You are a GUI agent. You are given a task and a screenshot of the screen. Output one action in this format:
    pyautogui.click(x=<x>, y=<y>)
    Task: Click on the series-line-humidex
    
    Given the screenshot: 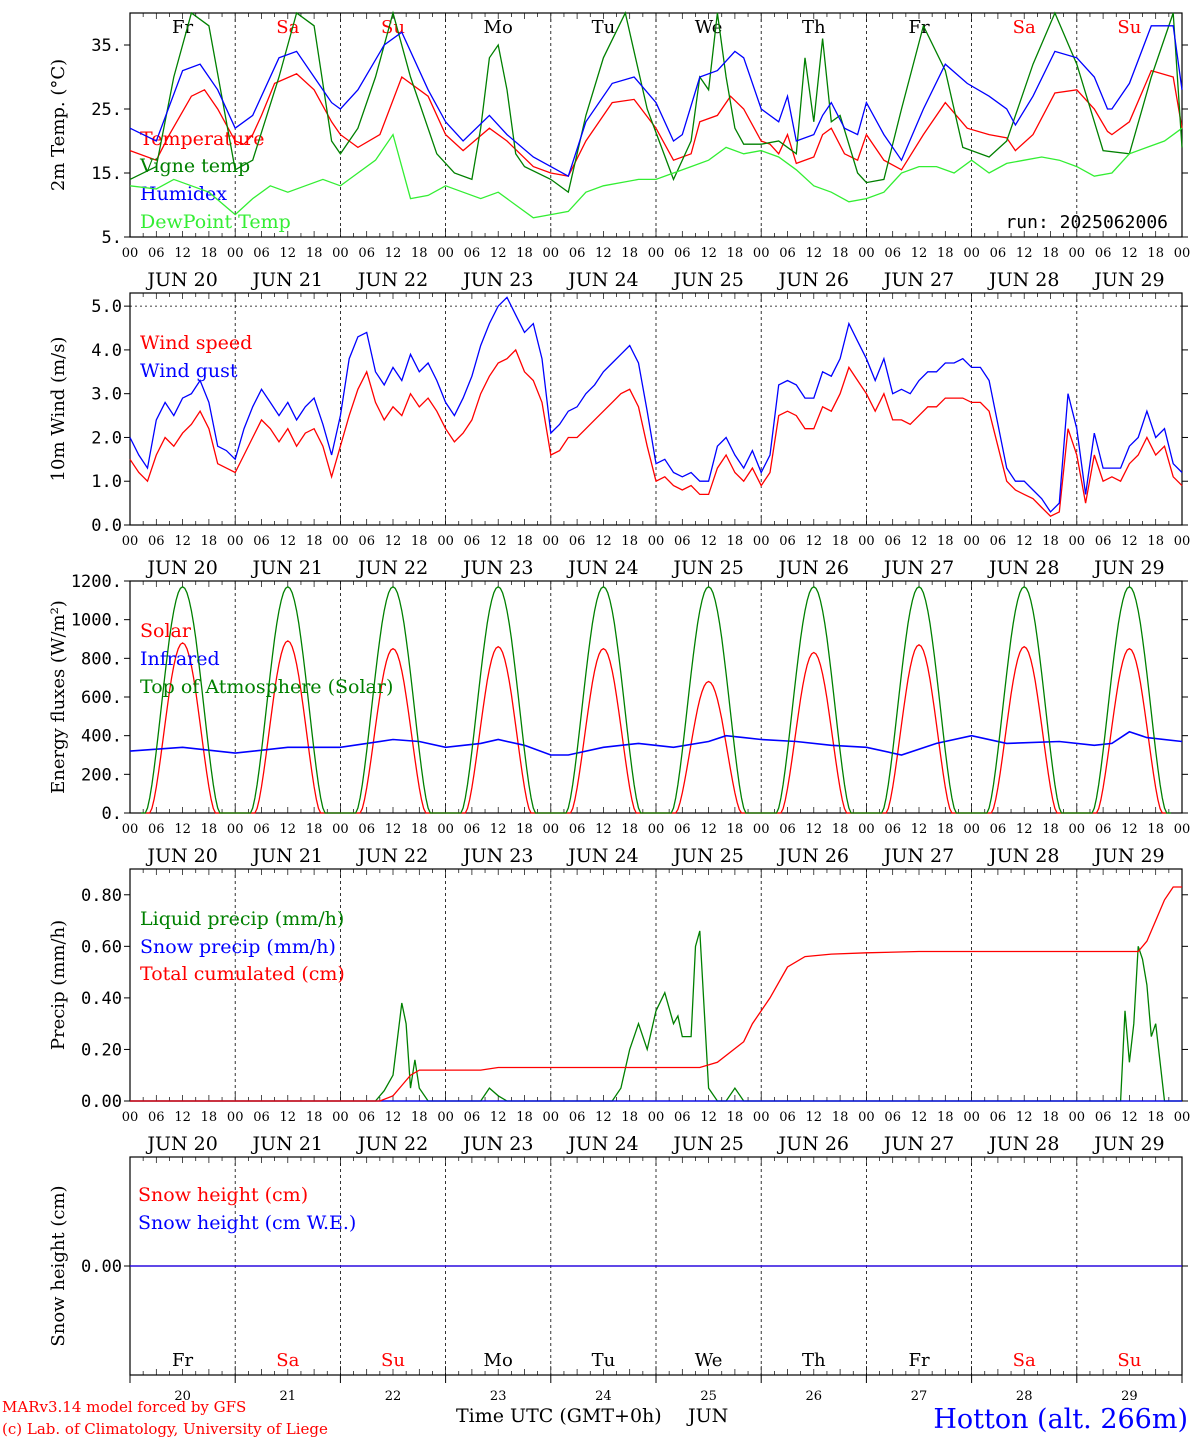 What is the action you would take?
    pyautogui.click(x=656, y=101)
    